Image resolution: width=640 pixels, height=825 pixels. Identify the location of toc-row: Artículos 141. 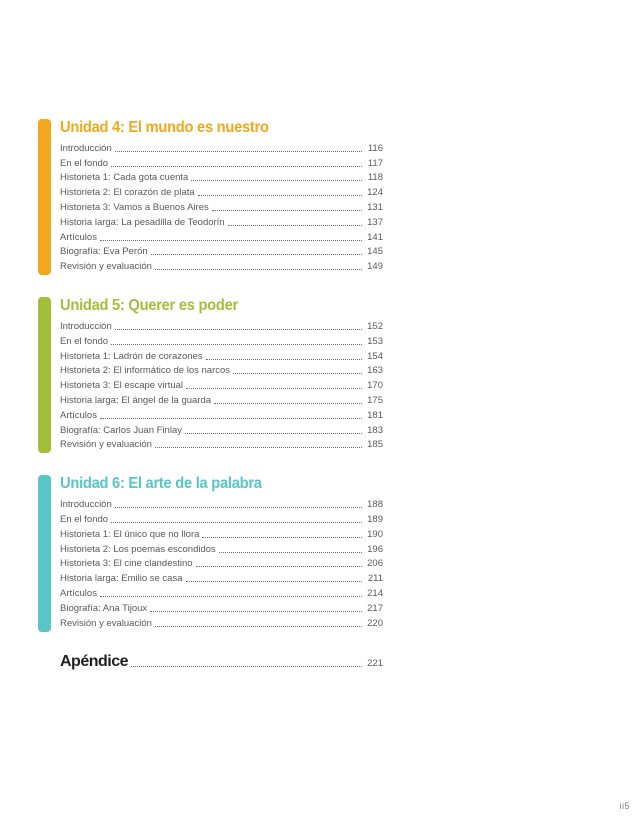
(221, 235).